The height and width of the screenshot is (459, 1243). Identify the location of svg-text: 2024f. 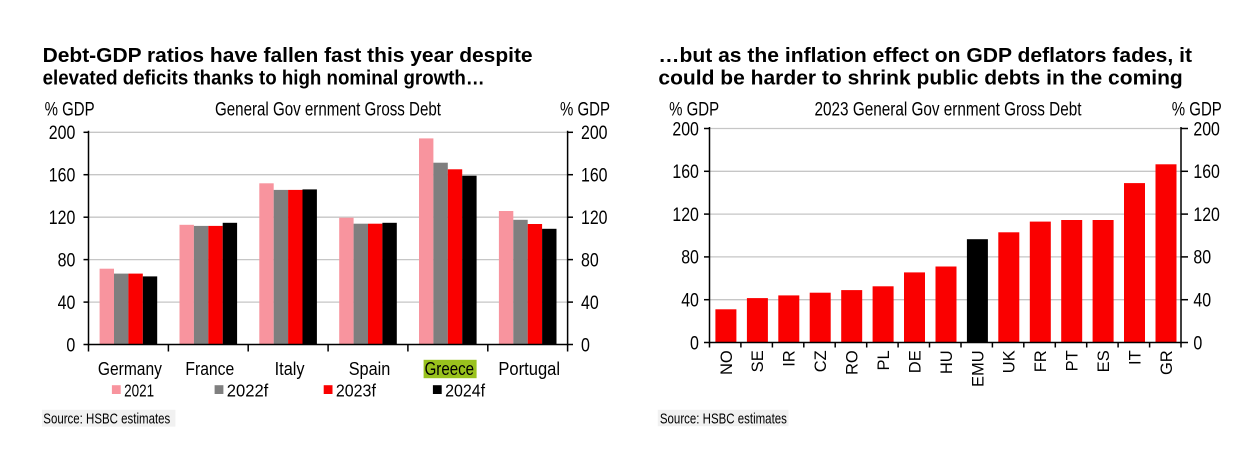
(465, 391).